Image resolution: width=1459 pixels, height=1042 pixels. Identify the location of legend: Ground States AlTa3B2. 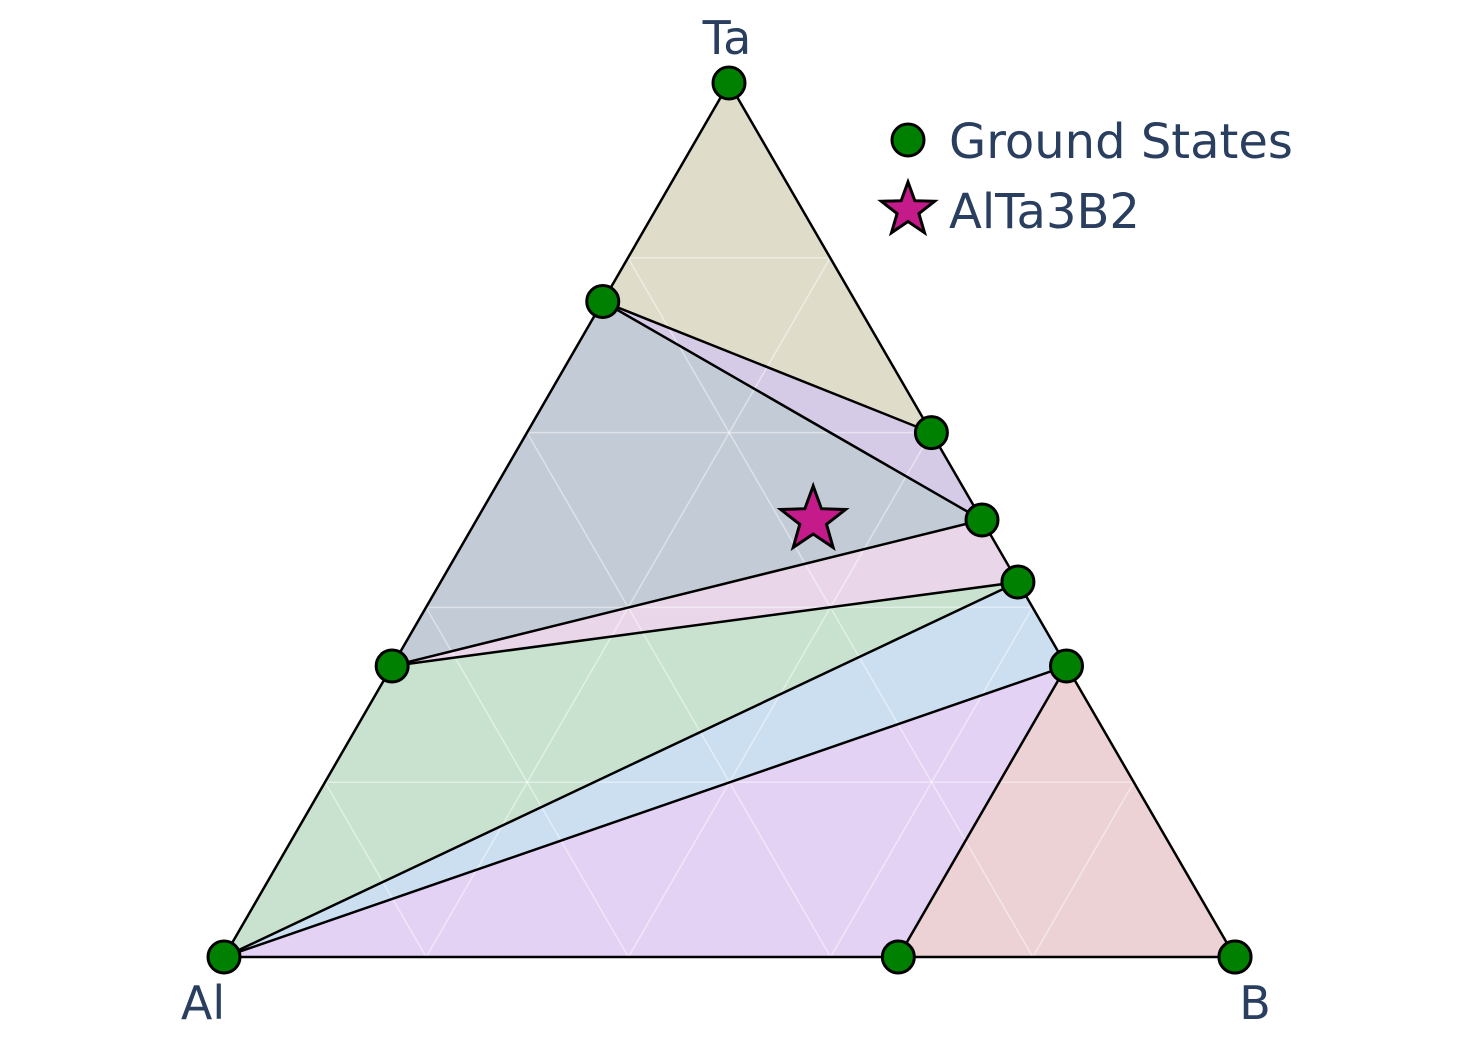
(1085, 177).